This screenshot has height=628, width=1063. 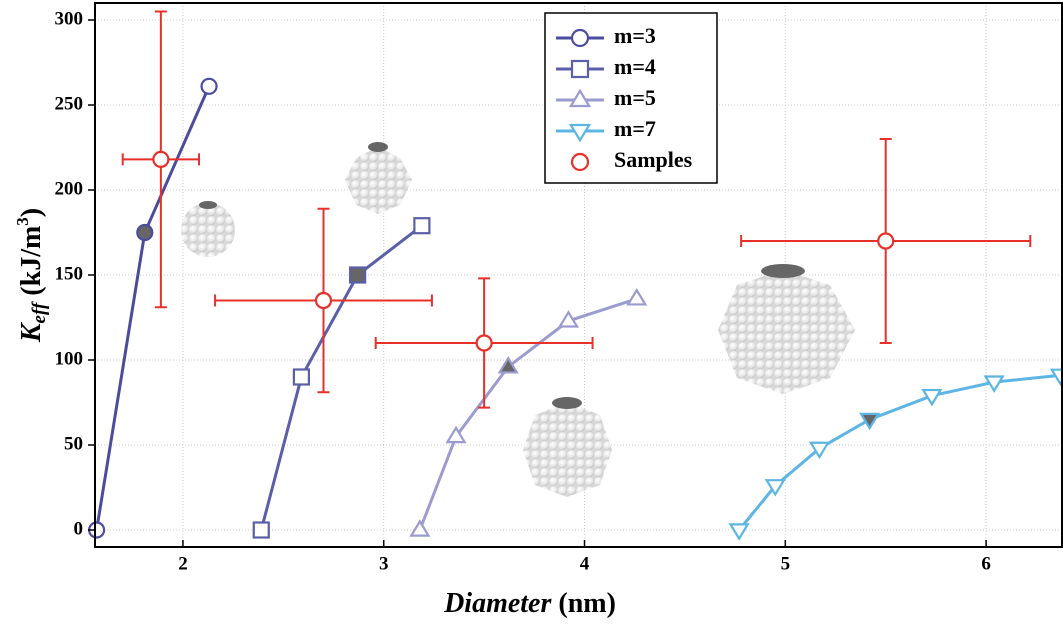 I want to click on cluster-largest, so click(x=786, y=329).